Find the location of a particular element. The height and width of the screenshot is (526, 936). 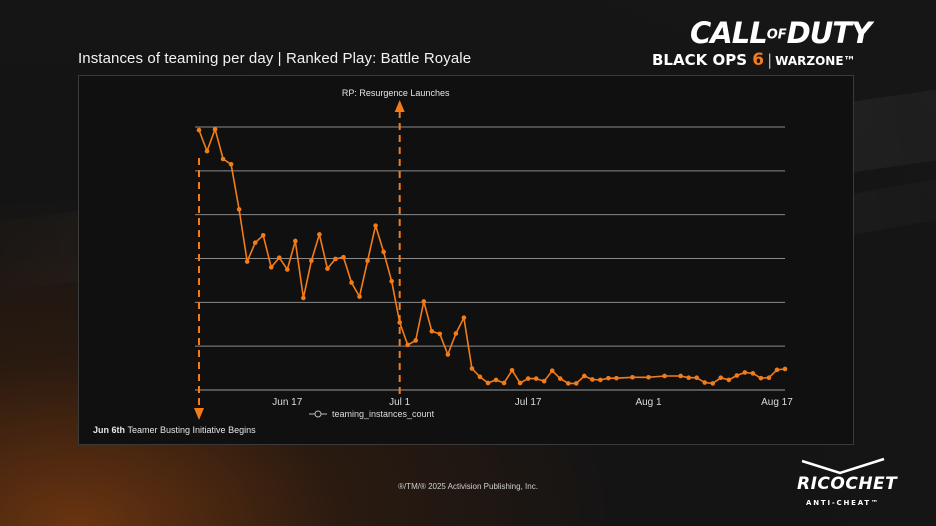

x-tick-label: Aug 1 is located at coordinates (648, 402).